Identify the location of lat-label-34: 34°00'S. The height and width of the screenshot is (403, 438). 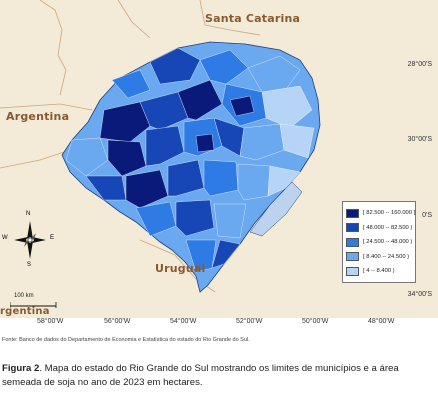
(419, 294).